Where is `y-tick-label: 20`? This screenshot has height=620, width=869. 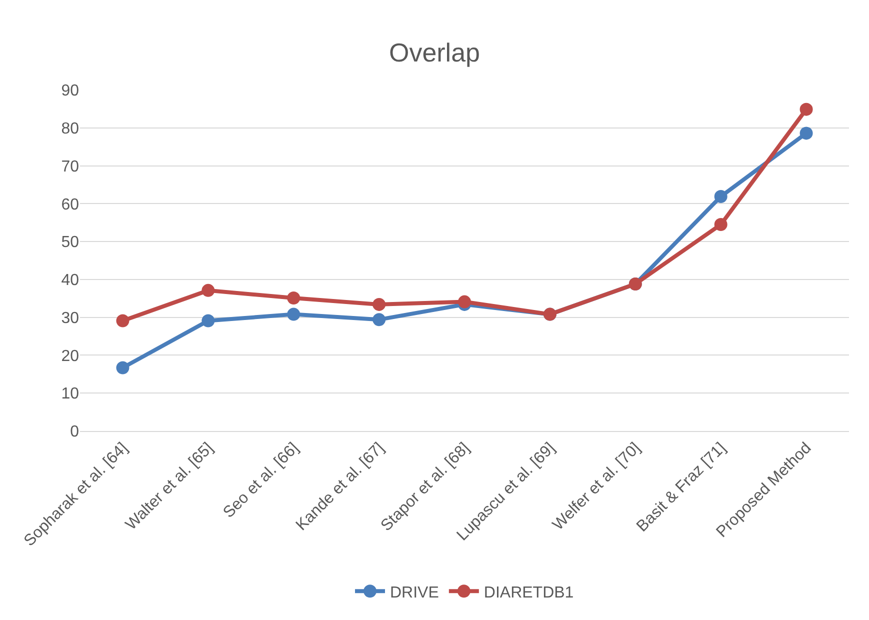 y-tick-label: 20 is located at coordinates (70, 356).